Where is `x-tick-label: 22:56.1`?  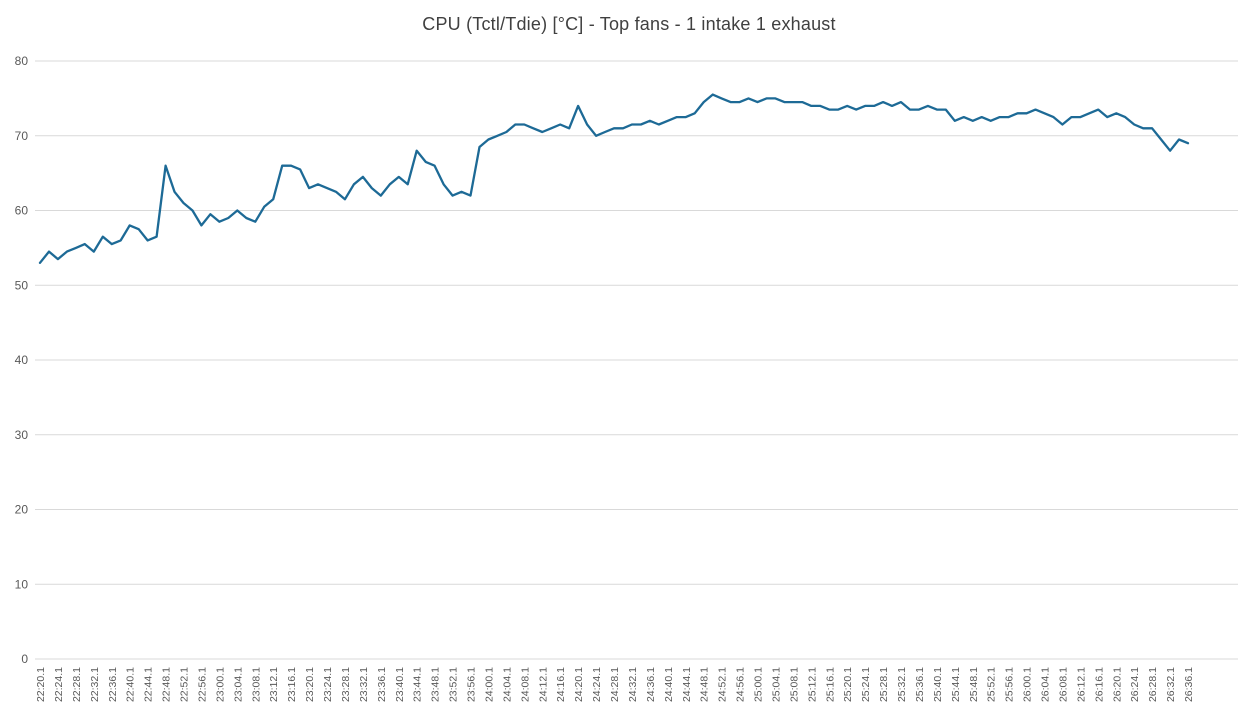 x-tick-label: 22:56.1 is located at coordinates (202, 684).